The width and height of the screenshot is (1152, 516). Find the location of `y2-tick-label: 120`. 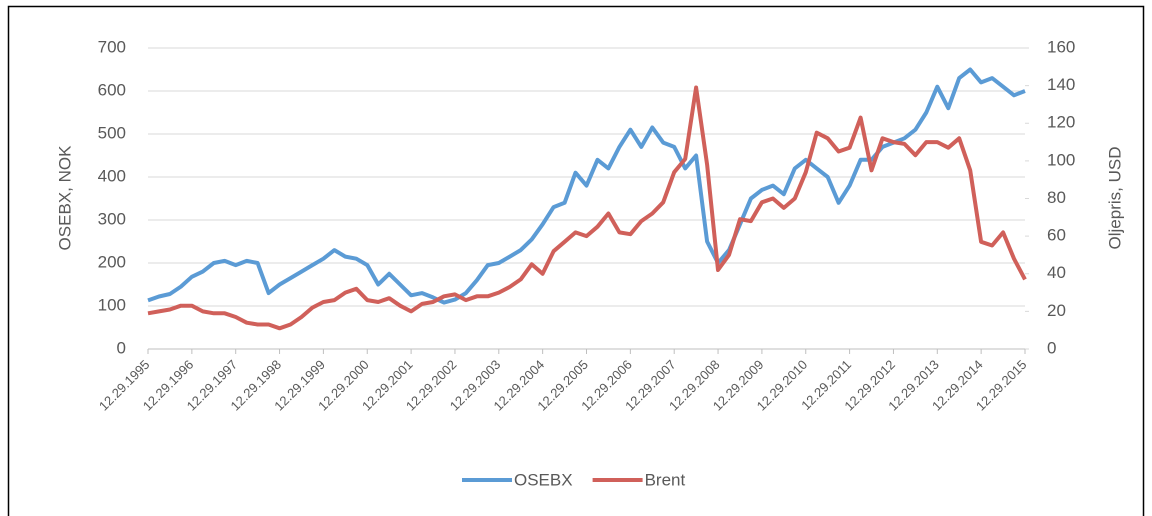

y2-tick-label: 120 is located at coordinates (1061, 122).